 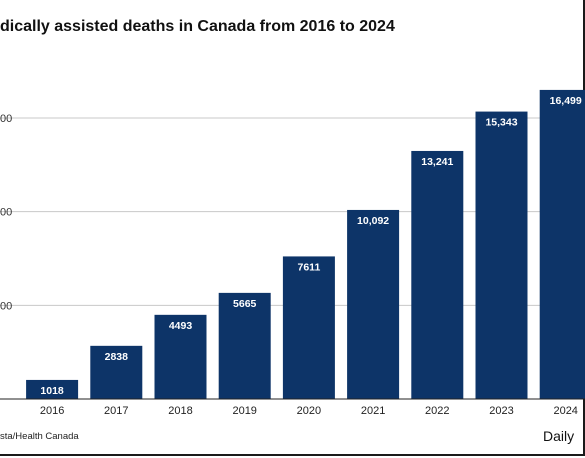 I want to click on x-tick-label: 2019, so click(x=244, y=411).